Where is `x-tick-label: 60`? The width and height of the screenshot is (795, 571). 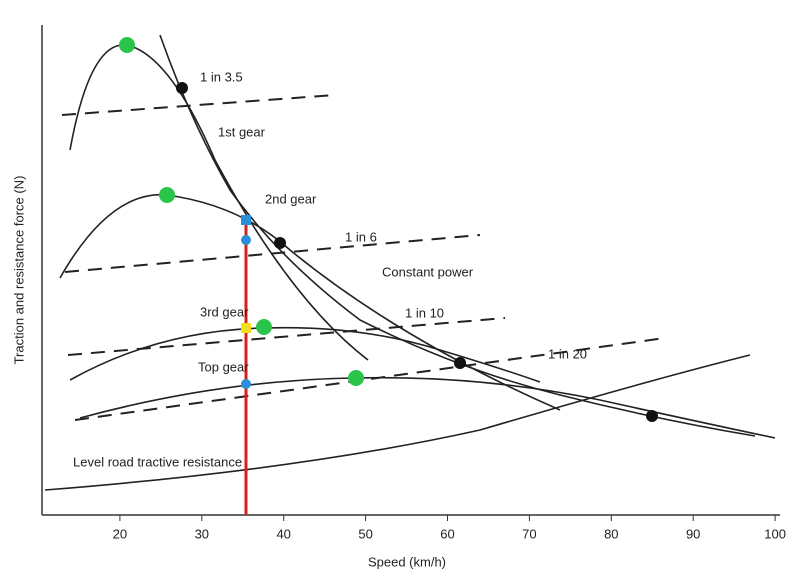 x-tick-label: 60 is located at coordinates (447, 533).